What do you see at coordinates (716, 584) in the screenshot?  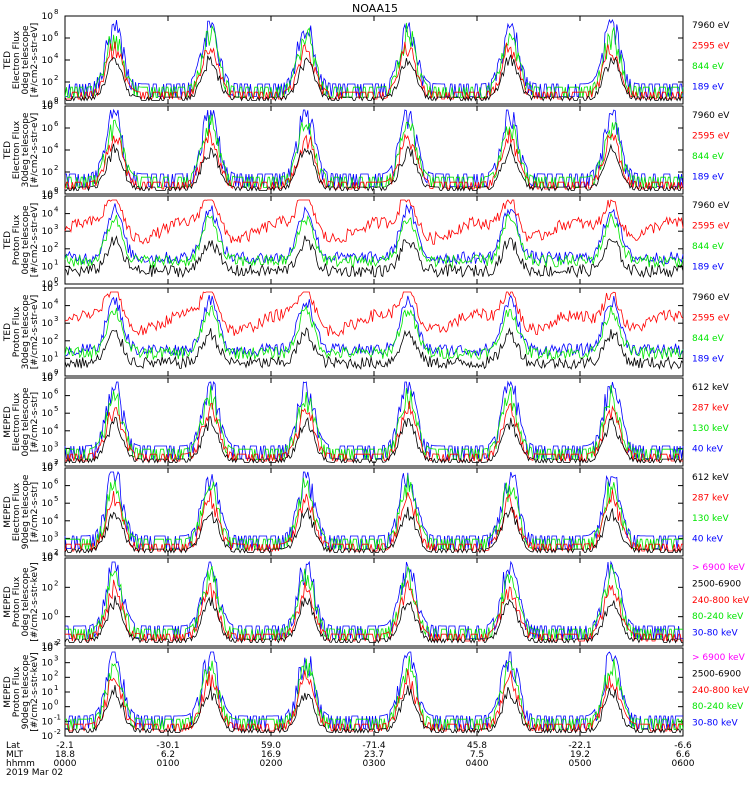 I see `legend-entry: 2500-6900` at bounding box center [716, 584].